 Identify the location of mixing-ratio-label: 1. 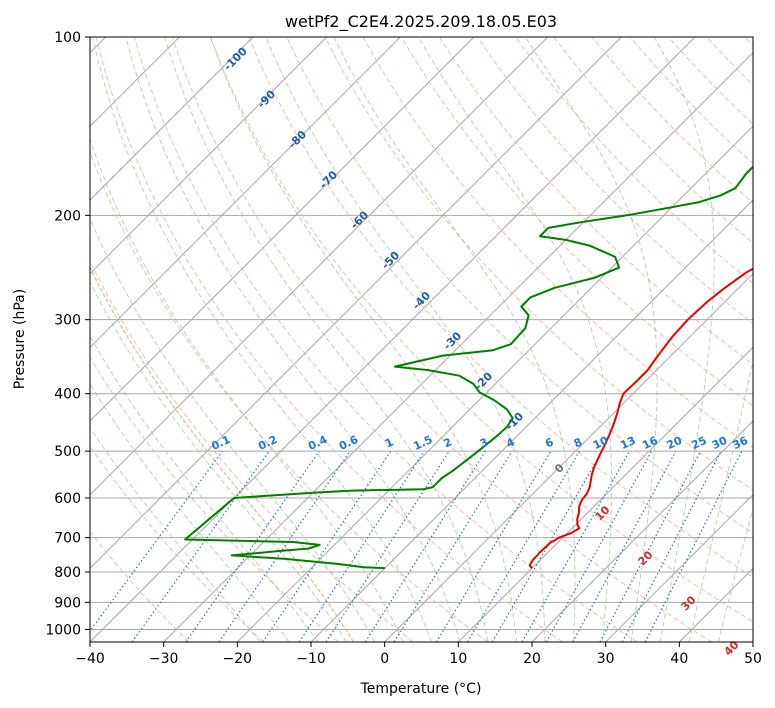
(389, 442).